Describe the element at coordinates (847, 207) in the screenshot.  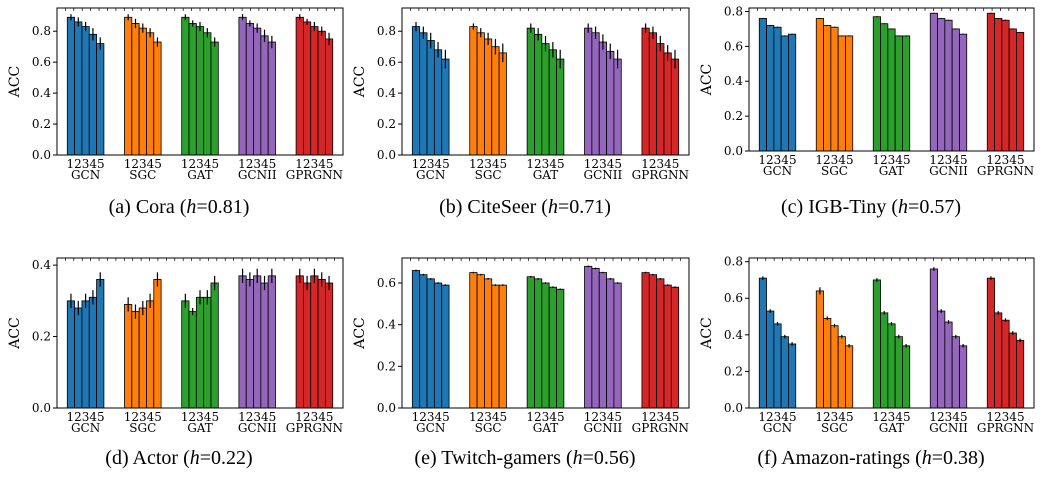
I see `caption-dataset: IGB-Tiny` at that location.